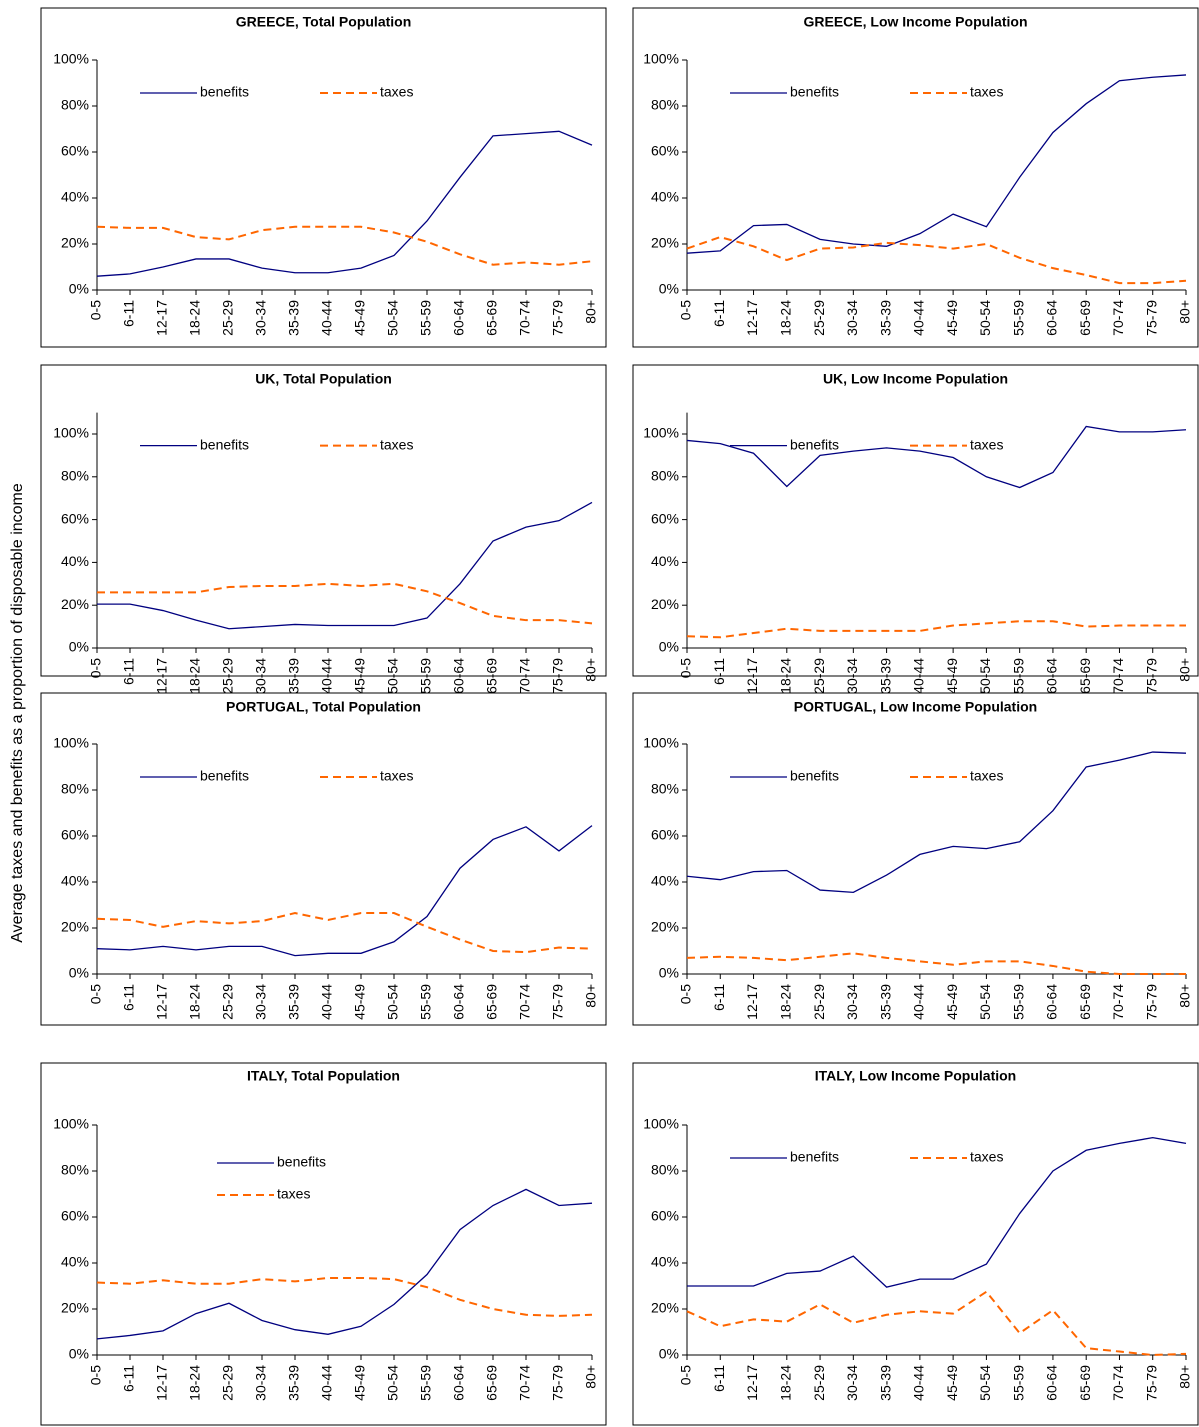 This screenshot has width=1199, height=1427. I want to click on chart-title: PORTUGAL, Low Income Population, so click(915, 707).